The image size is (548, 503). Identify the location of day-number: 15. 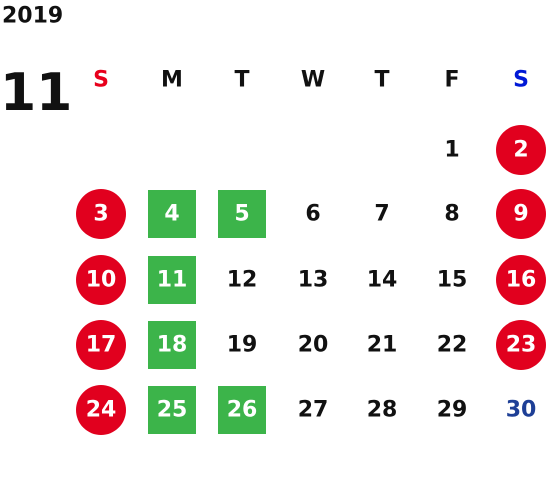
(452, 280).